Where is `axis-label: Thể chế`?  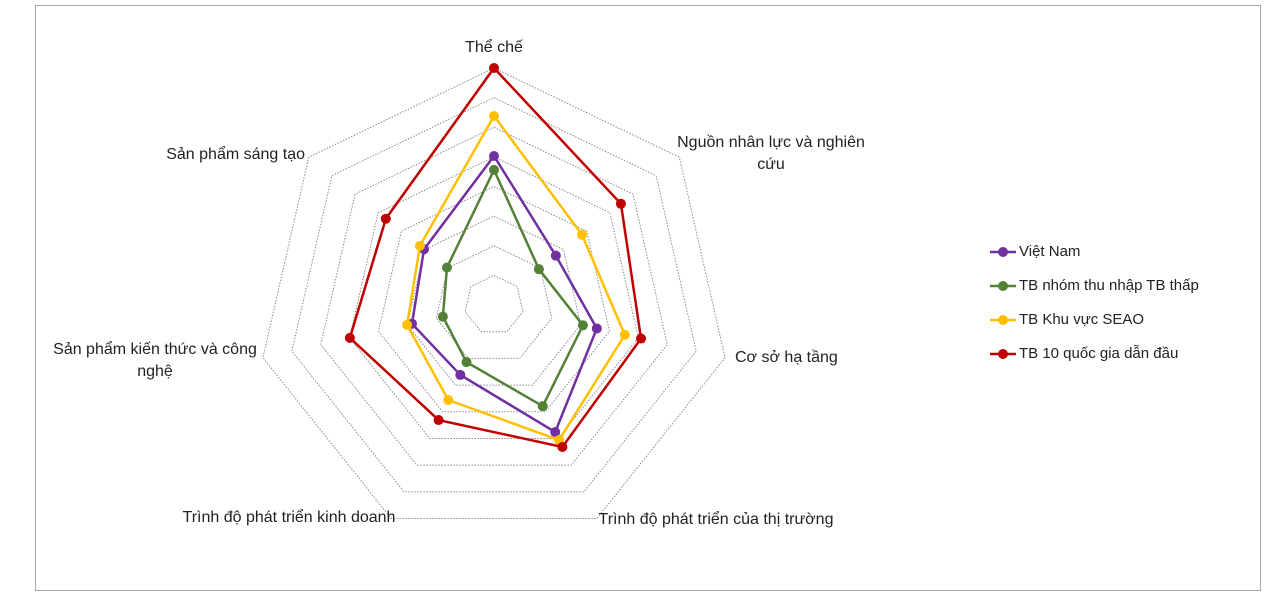 axis-label: Thể chế is located at coordinates (494, 47).